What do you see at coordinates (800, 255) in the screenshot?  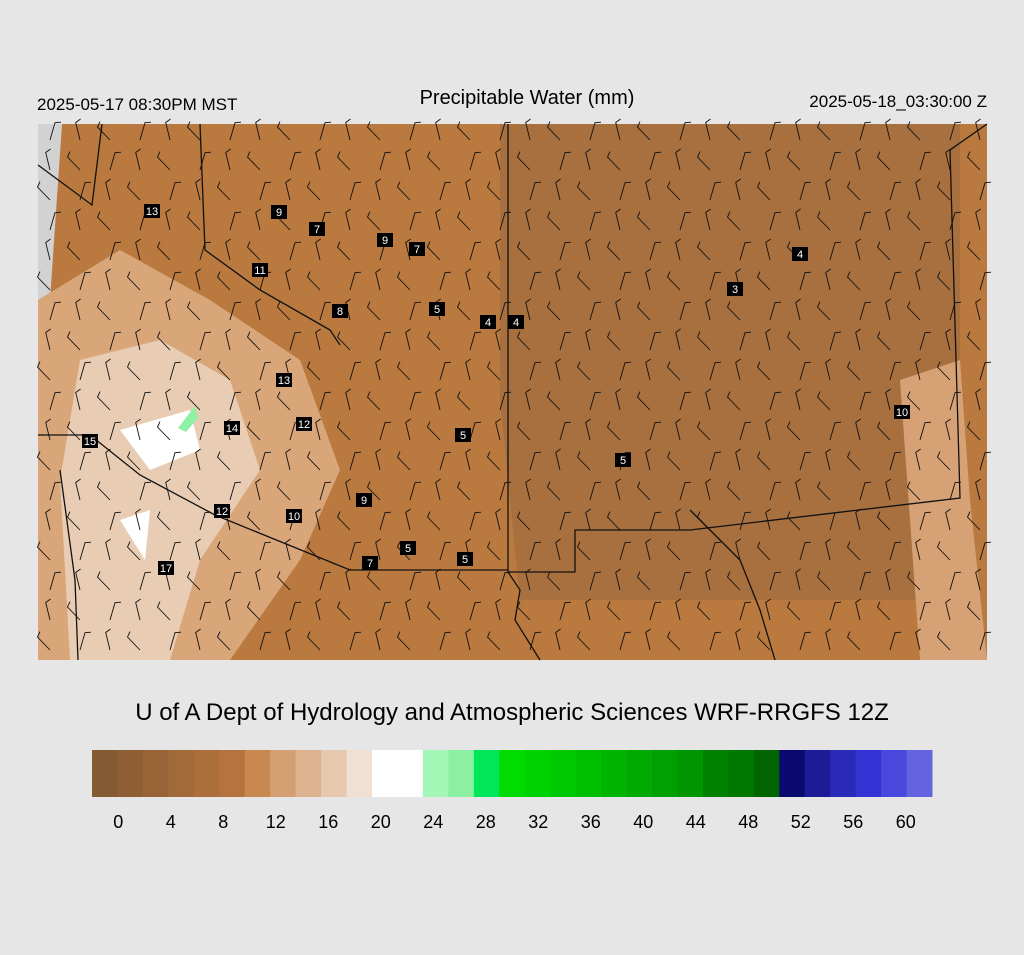 I see `map-label: 4` at bounding box center [800, 255].